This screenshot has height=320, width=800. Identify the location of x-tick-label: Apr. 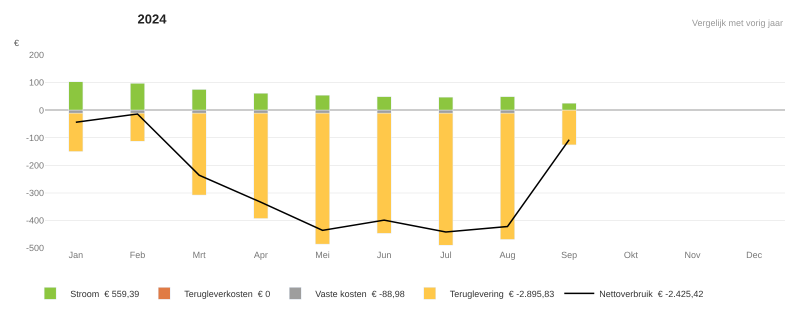
(261, 255).